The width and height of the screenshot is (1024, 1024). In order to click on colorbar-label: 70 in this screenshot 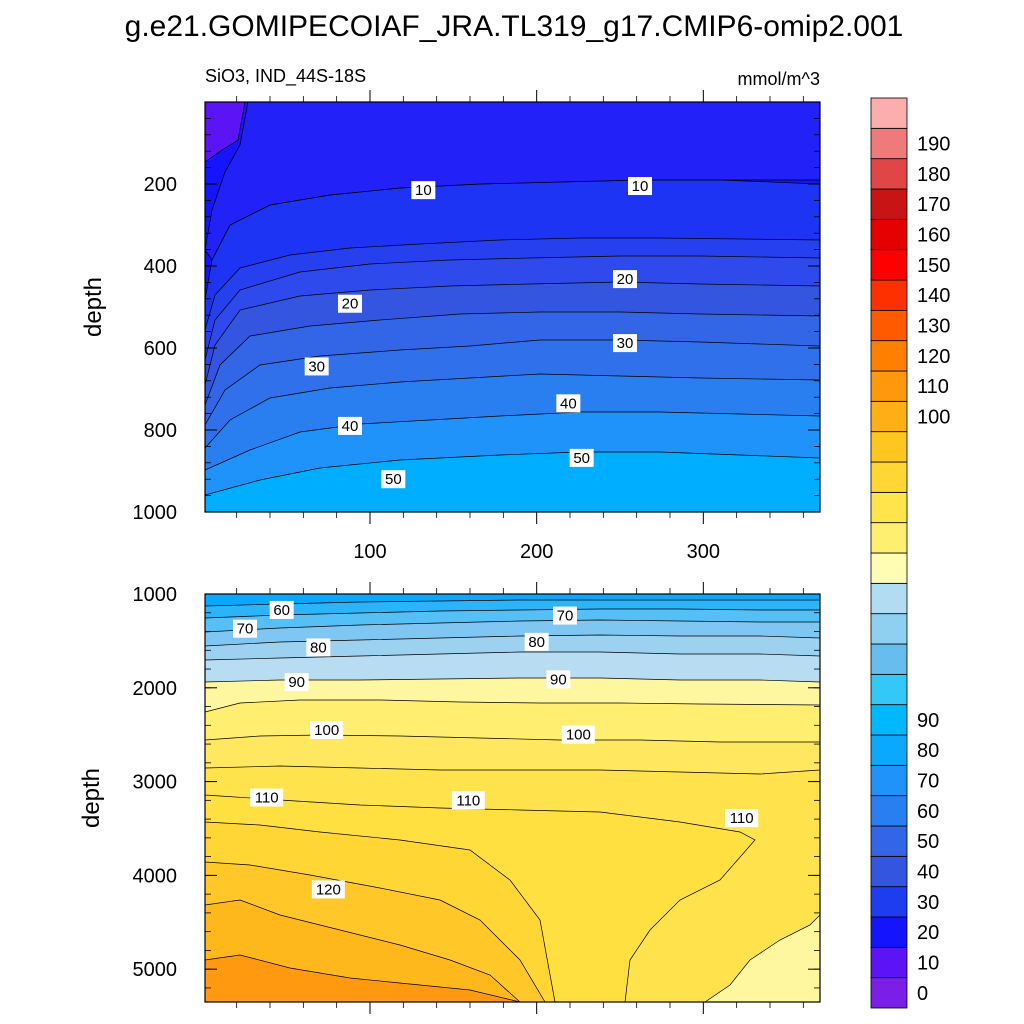, I will do `click(928, 782)`.